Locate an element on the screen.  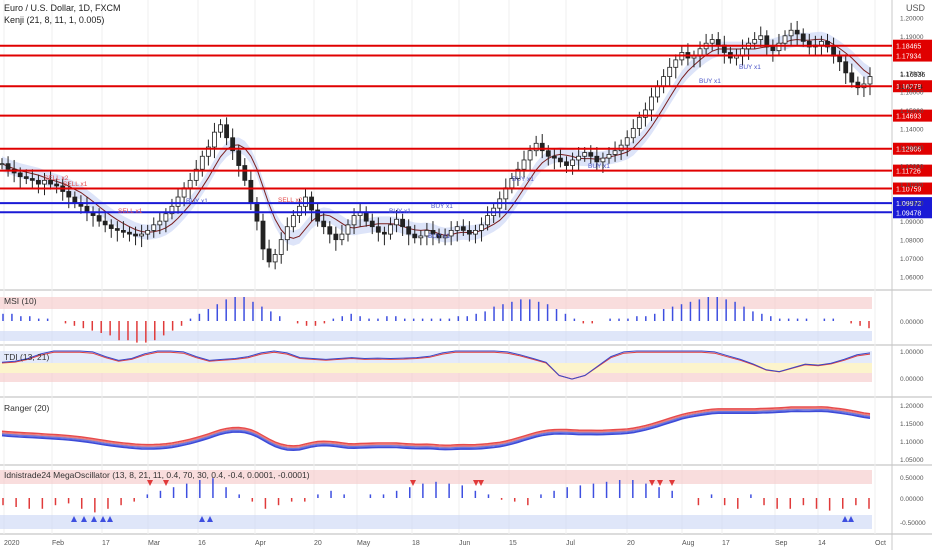
indicator-title: Kenji (21, 8, 11, 1, 0.005) is located at coordinates (54, 20).